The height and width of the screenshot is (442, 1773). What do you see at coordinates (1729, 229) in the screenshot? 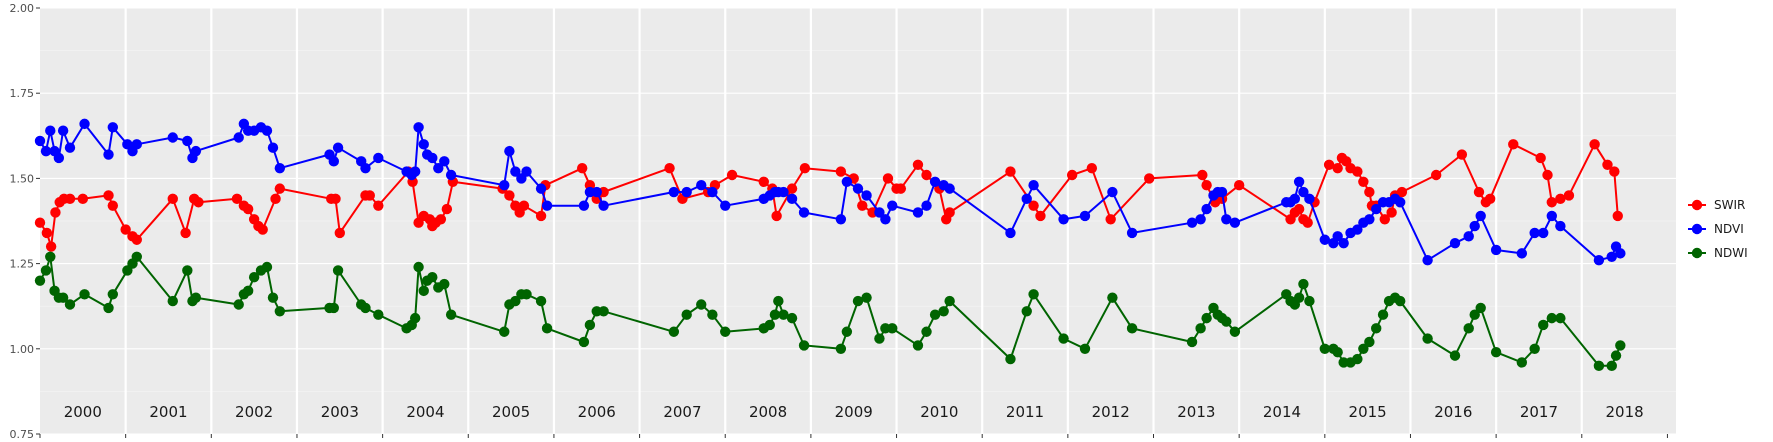
I see `legend-label-ndvi: NDVI` at bounding box center [1729, 229].